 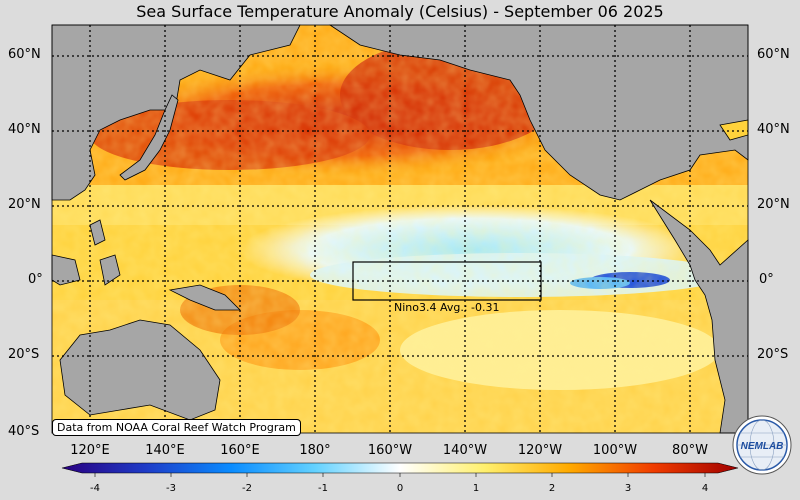 I want to click on lat-label-left: 60°N, so click(x=24, y=54).